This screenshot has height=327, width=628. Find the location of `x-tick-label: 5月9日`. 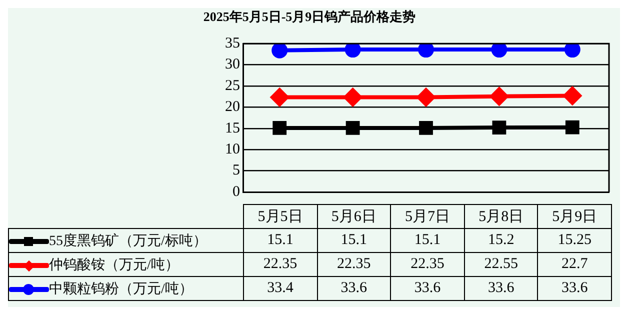

x-tick-label: 5月9日 is located at coordinates (575, 216).